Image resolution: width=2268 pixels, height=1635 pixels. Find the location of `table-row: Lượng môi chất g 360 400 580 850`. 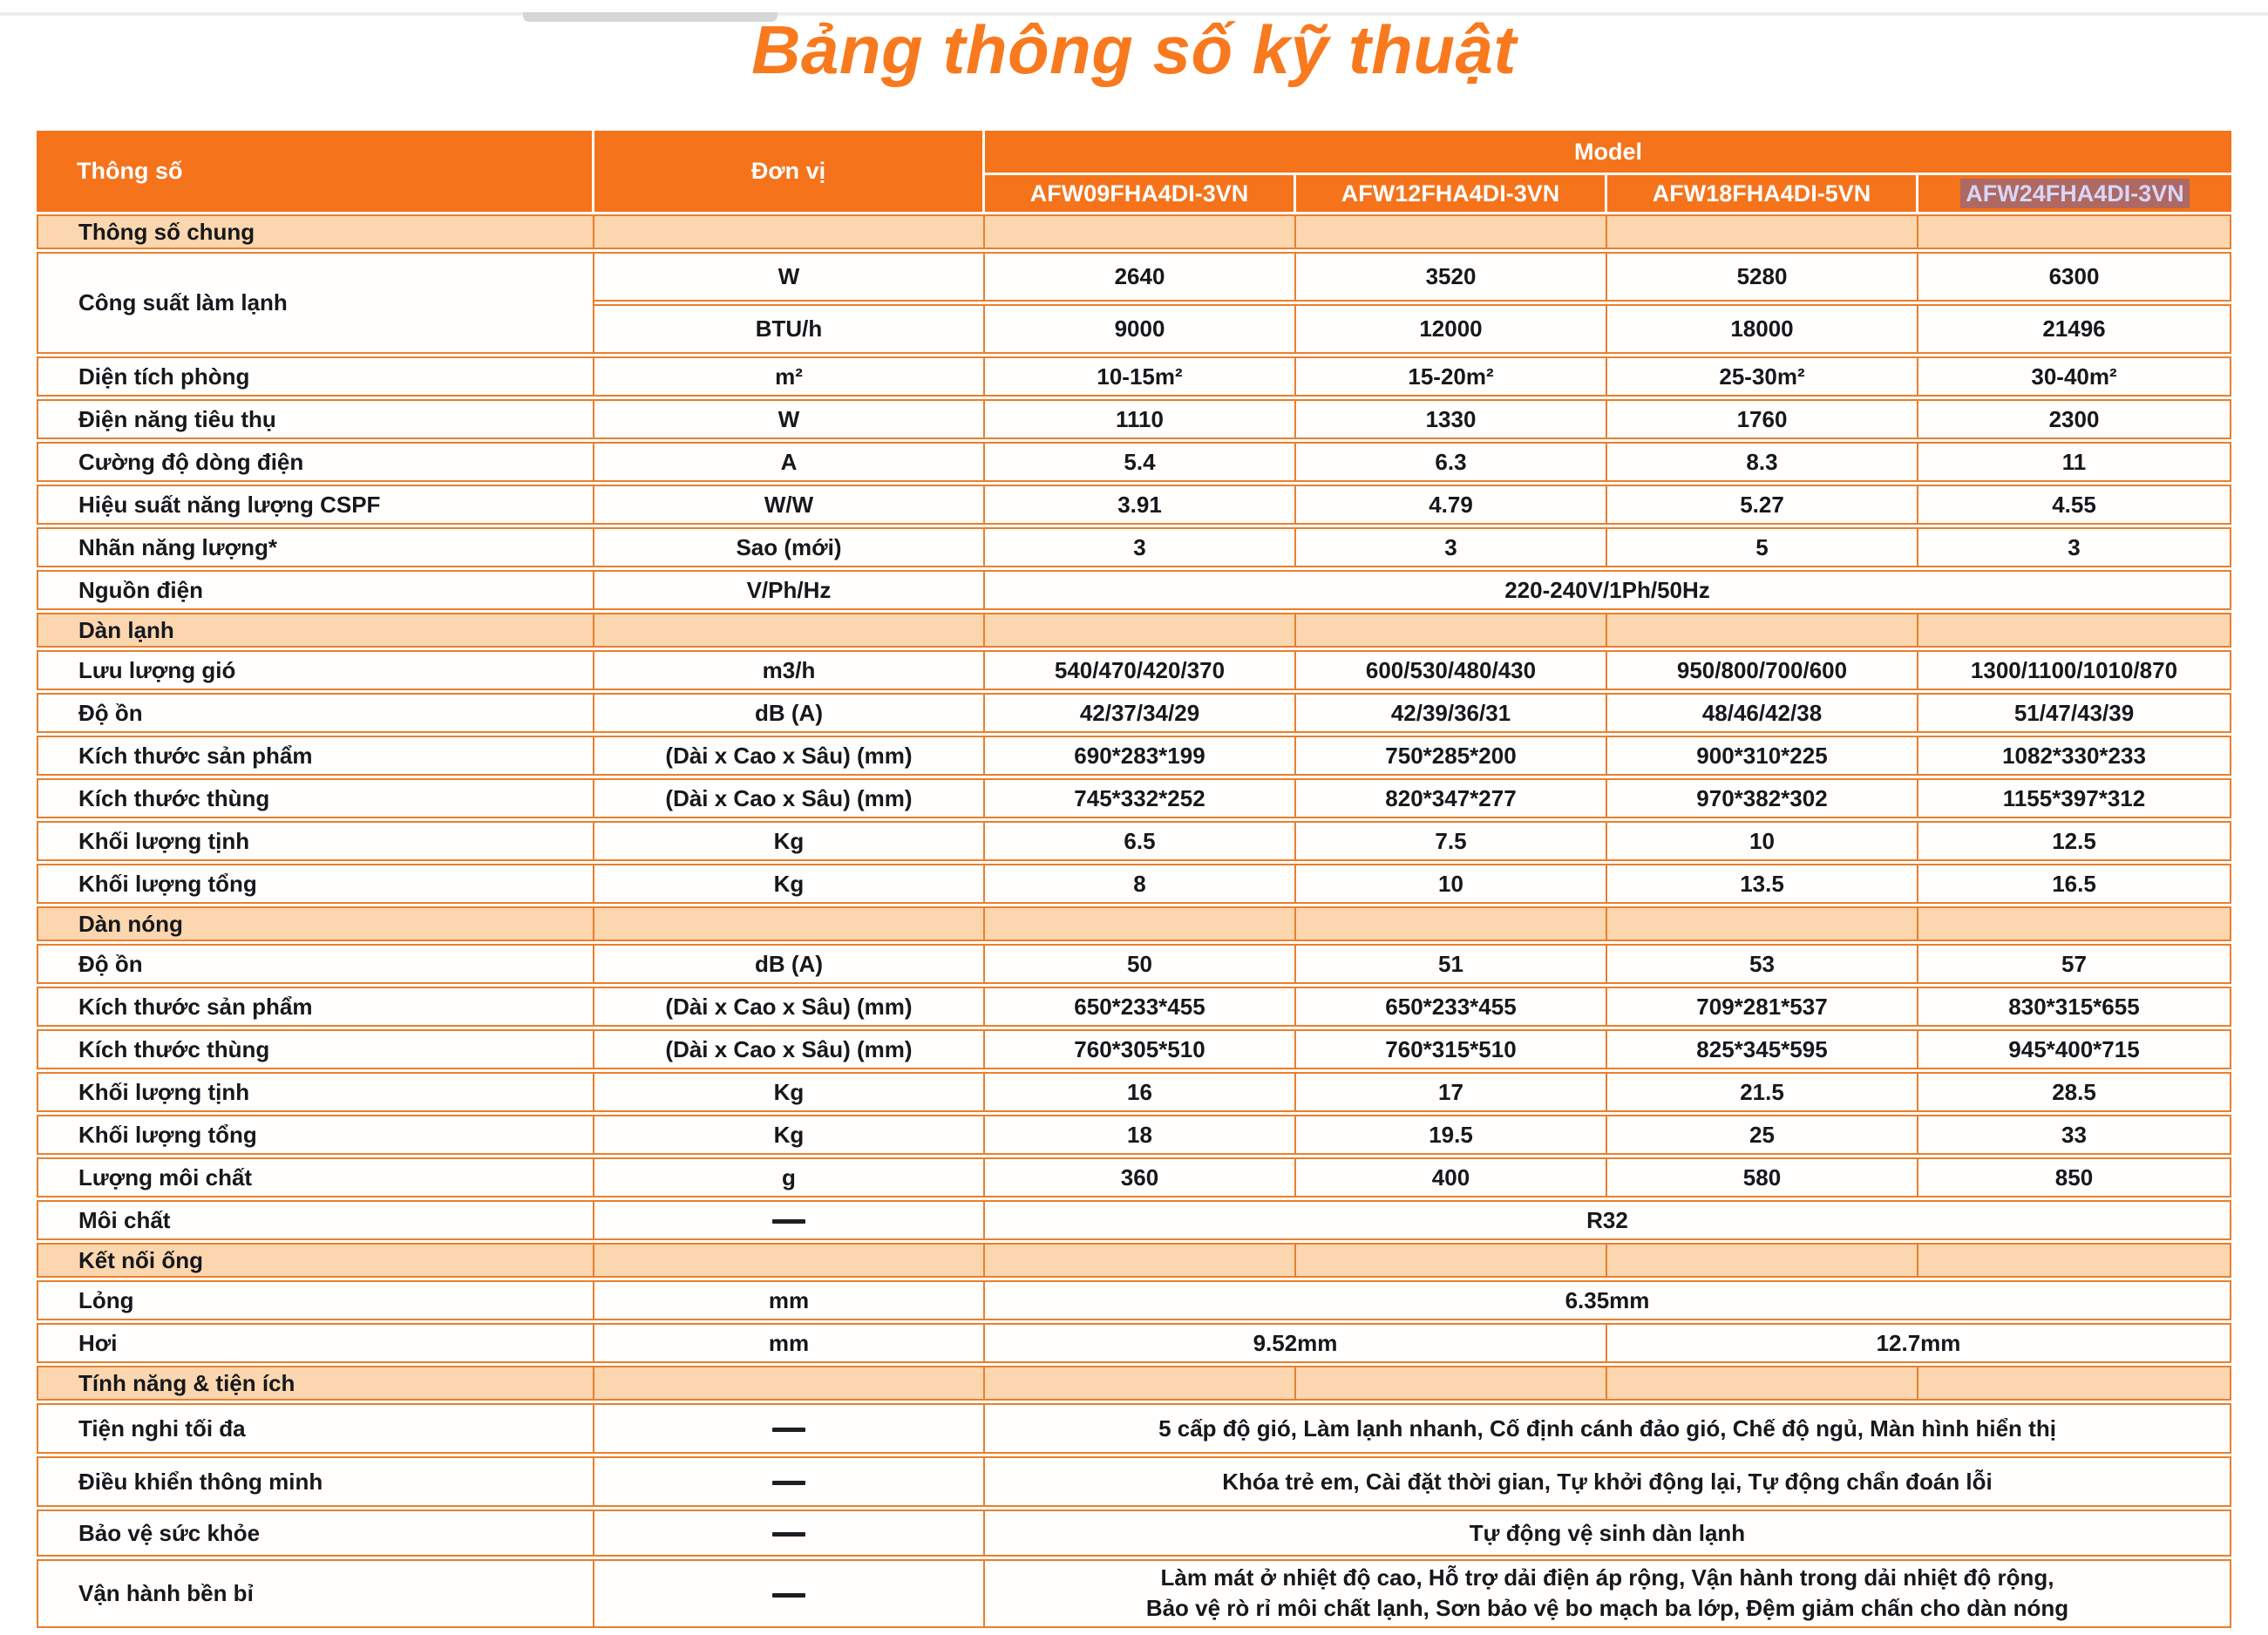

table-row: Lượng môi chất g 360 400 580 850 is located at coordinates (1134, 1177).